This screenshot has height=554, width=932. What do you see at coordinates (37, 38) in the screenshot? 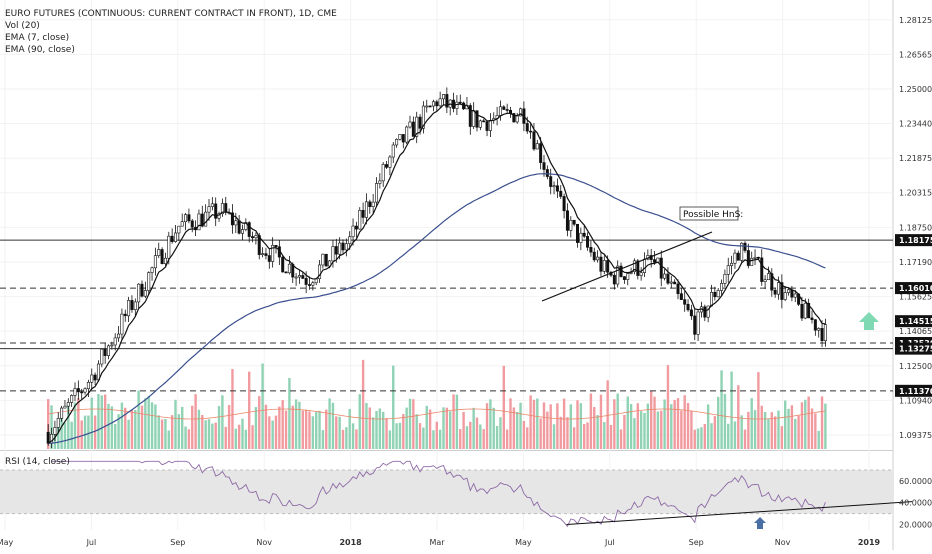
I see `legend-ema7: EMA (7, close)` at bounding box center [37, 38].